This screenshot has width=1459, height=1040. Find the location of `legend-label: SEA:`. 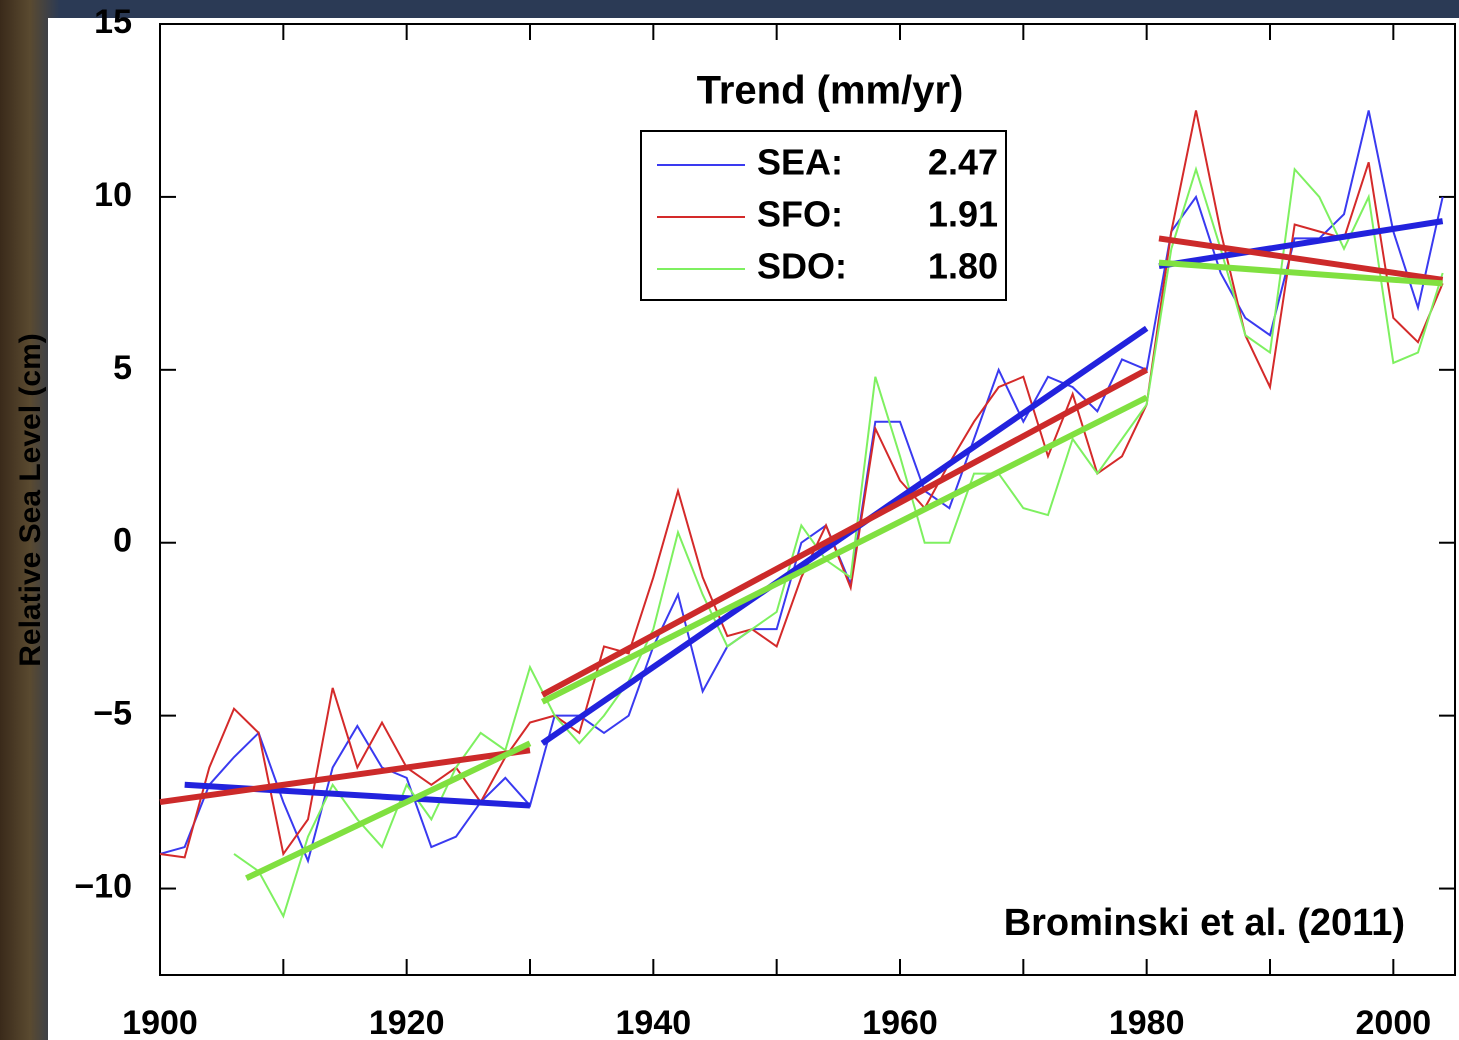

legend-label: SEA: is located at coordinates (800, 162).